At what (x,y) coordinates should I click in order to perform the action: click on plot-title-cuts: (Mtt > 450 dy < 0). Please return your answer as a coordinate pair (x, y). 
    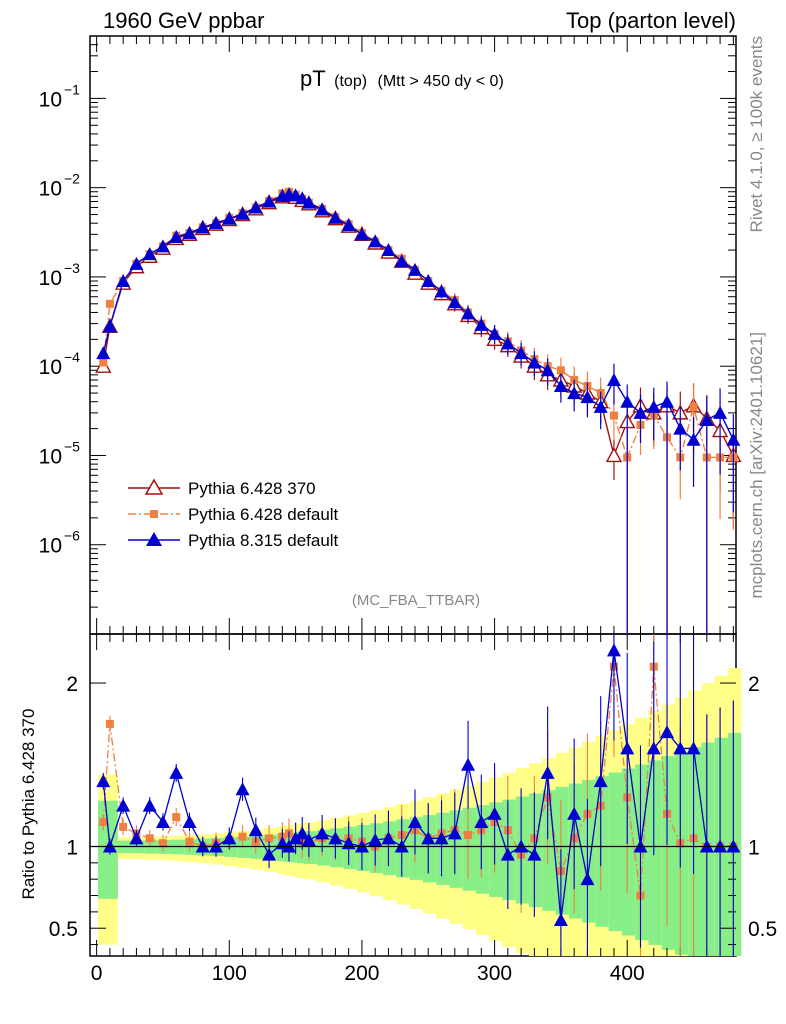
    Looking at the image, I should click on (441, 81).